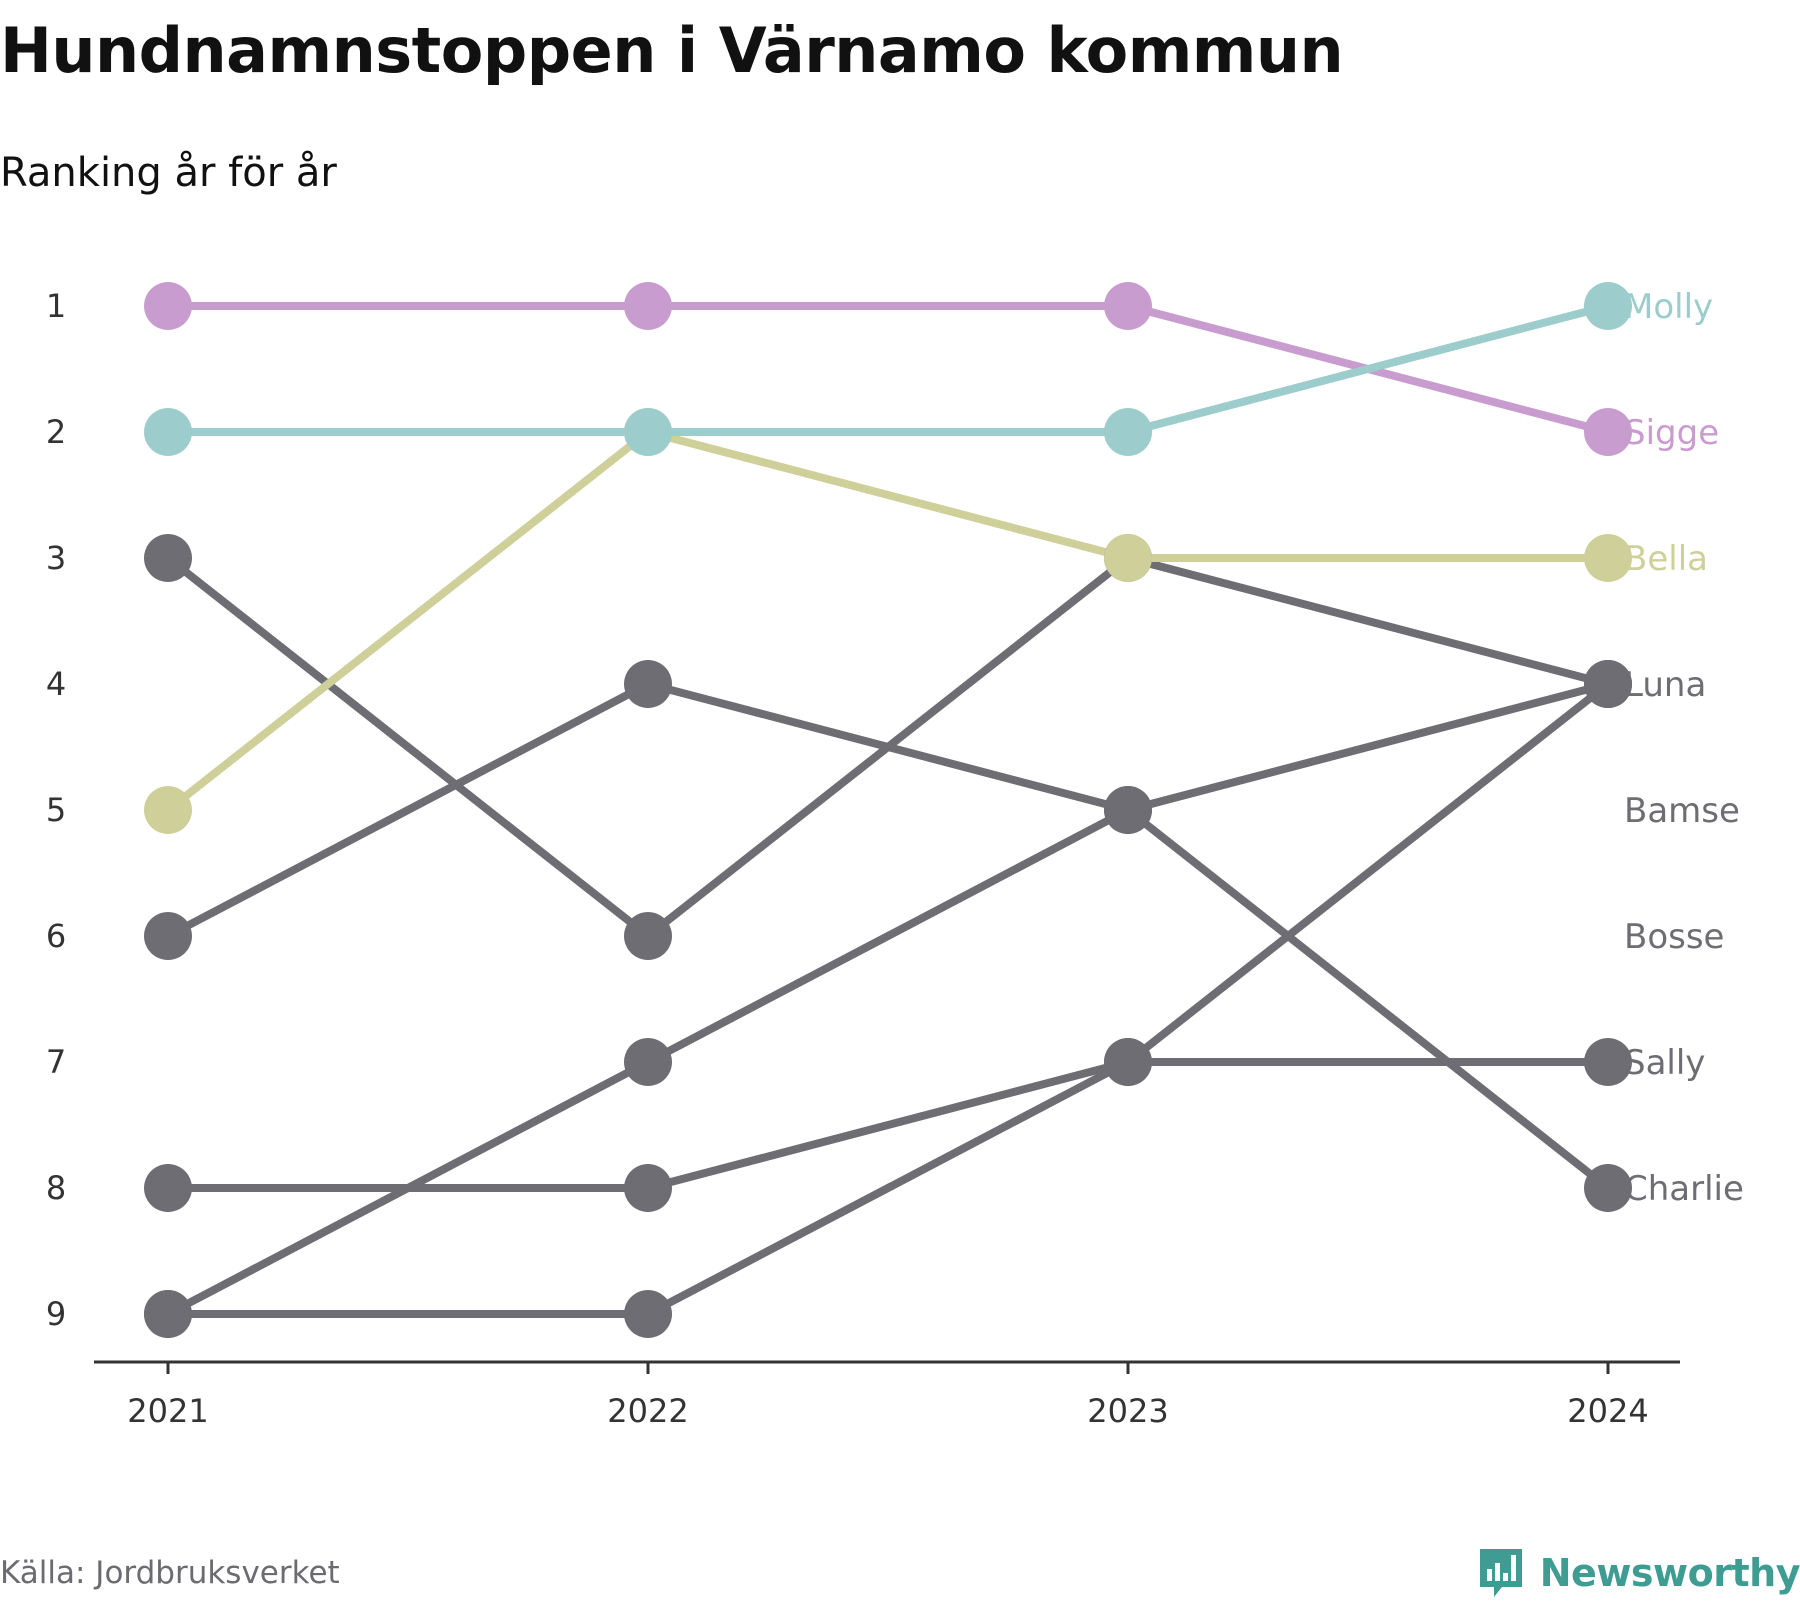 This screenshot has width=1800, height=1601. Describe the element at coordinates (648, 1314) in the screenshot. I see `point-sally-2022` at that location.